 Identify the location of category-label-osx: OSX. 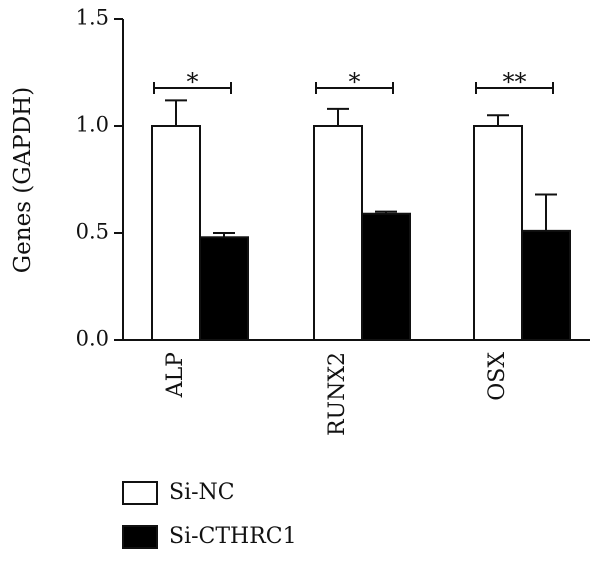
(497, 376).